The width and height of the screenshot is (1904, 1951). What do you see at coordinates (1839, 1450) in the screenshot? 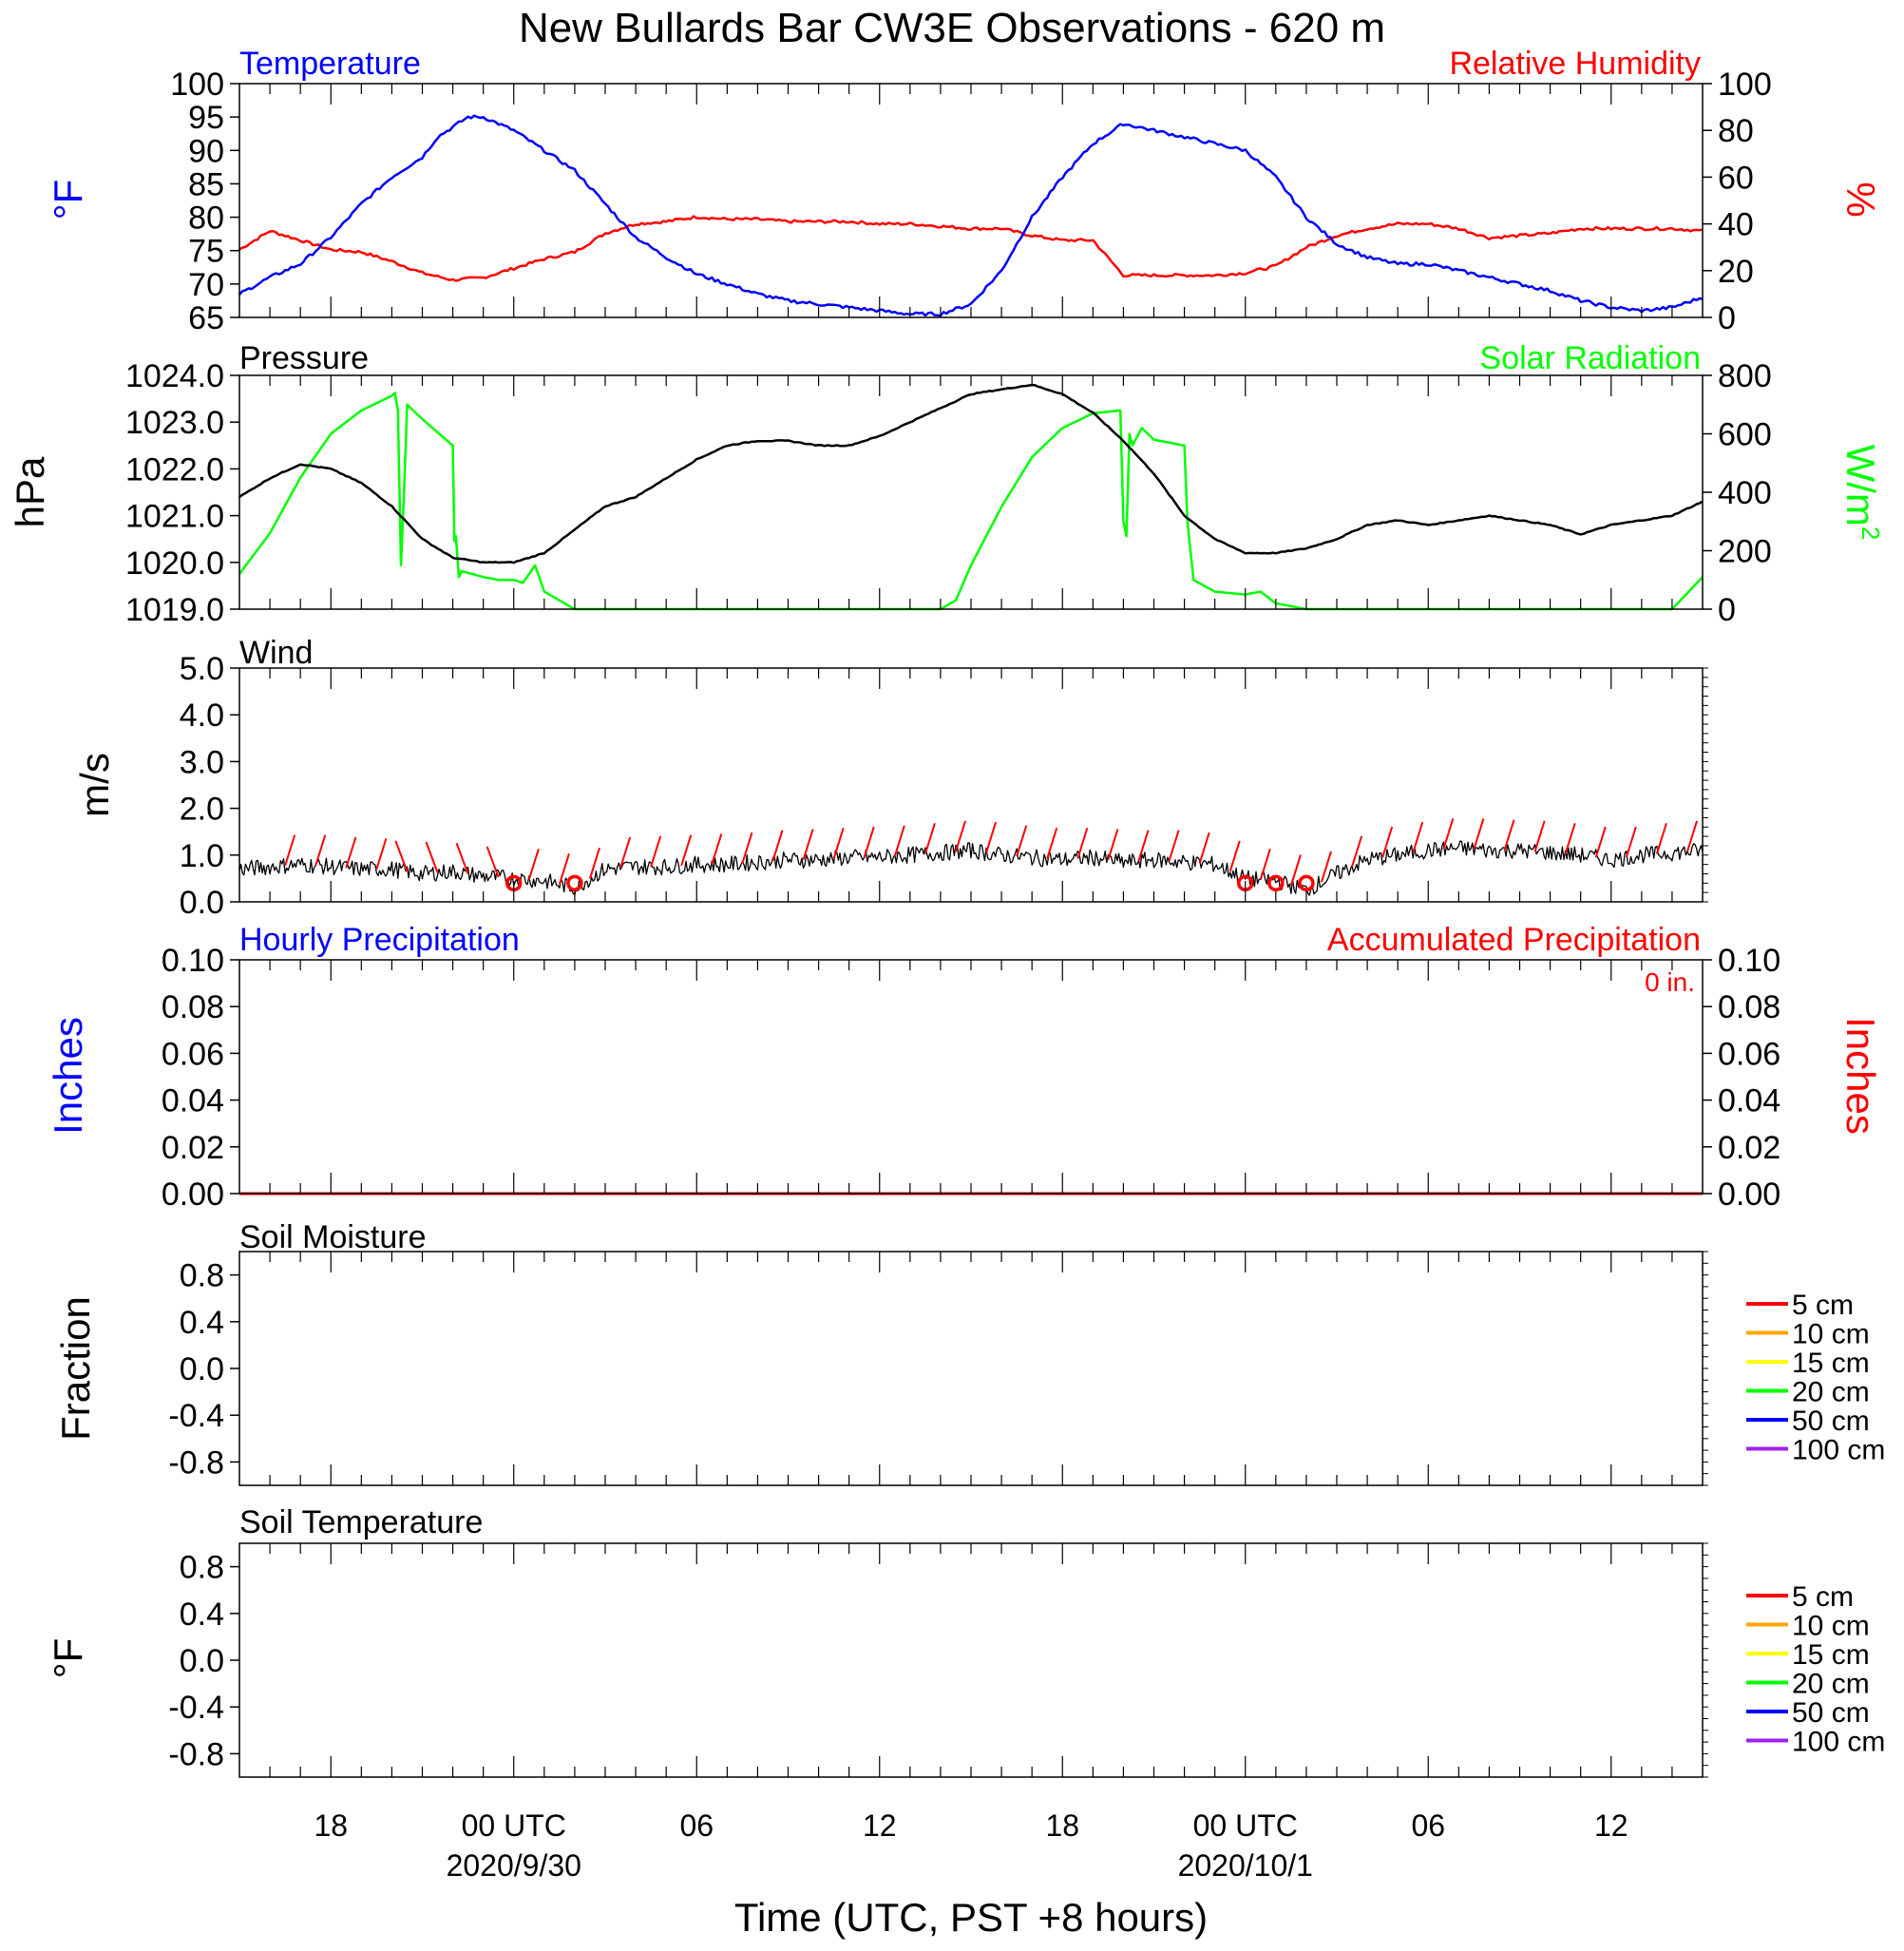
I see `legend-label: 100 cm` at bounding box center [1839, 1450].